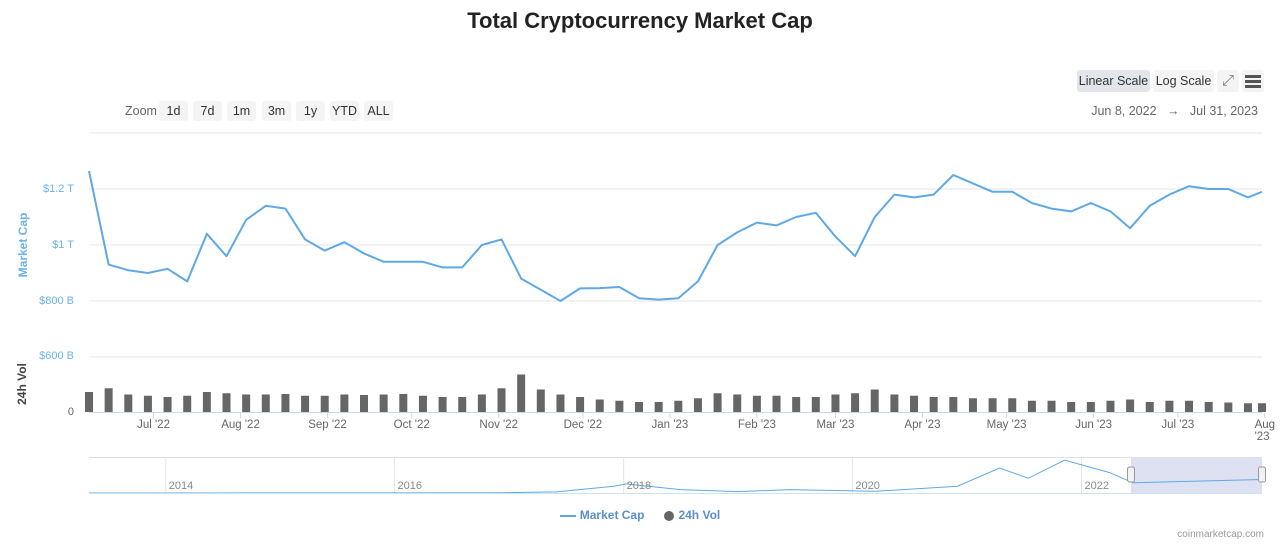  I want to click on zoom-all-button: ALL, so click(378, 111).